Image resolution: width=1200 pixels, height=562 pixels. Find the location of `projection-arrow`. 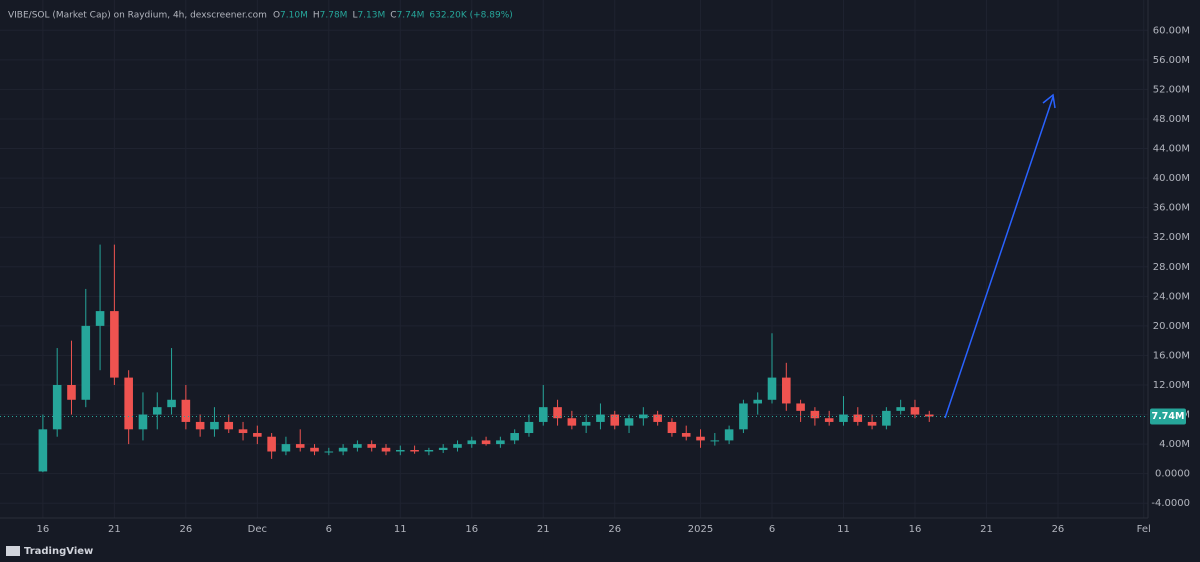

projection-arrow is located at coordinates (999, 257).